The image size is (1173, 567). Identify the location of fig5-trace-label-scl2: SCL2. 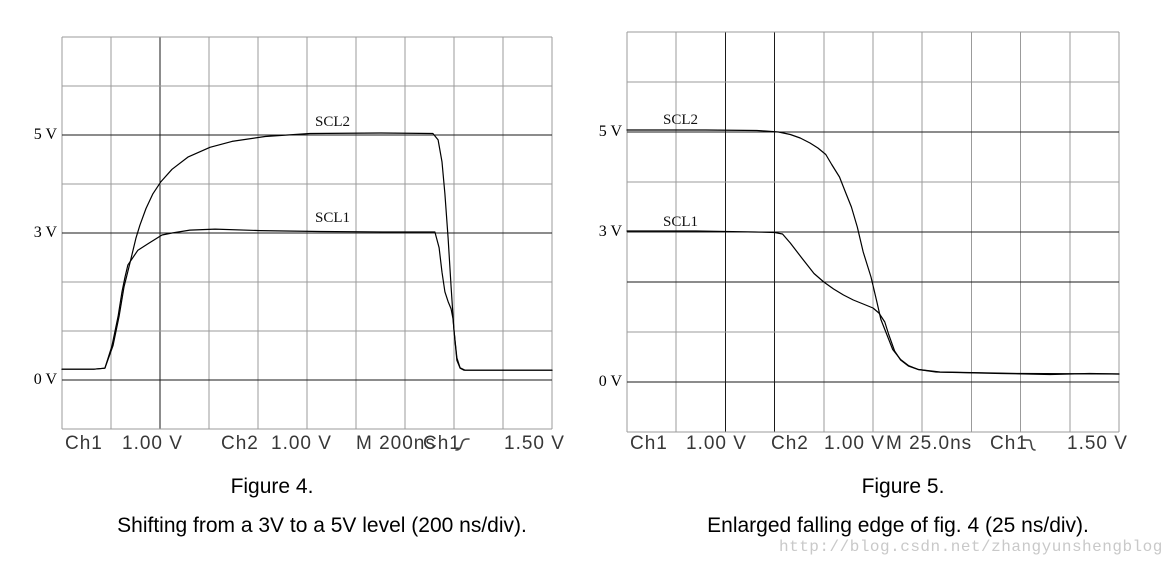
(681, 120).